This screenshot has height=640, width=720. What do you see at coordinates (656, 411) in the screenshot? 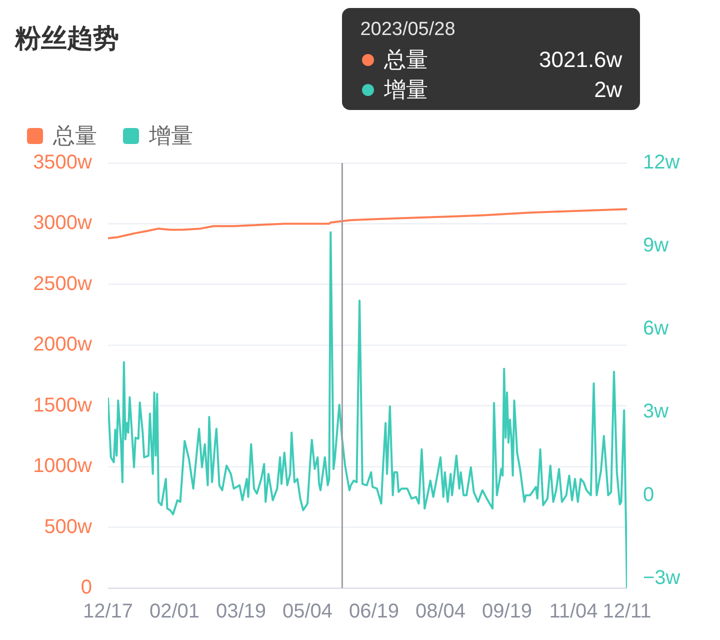
I see `y2-tick-label: 3w` at bounding box center [656, 411].